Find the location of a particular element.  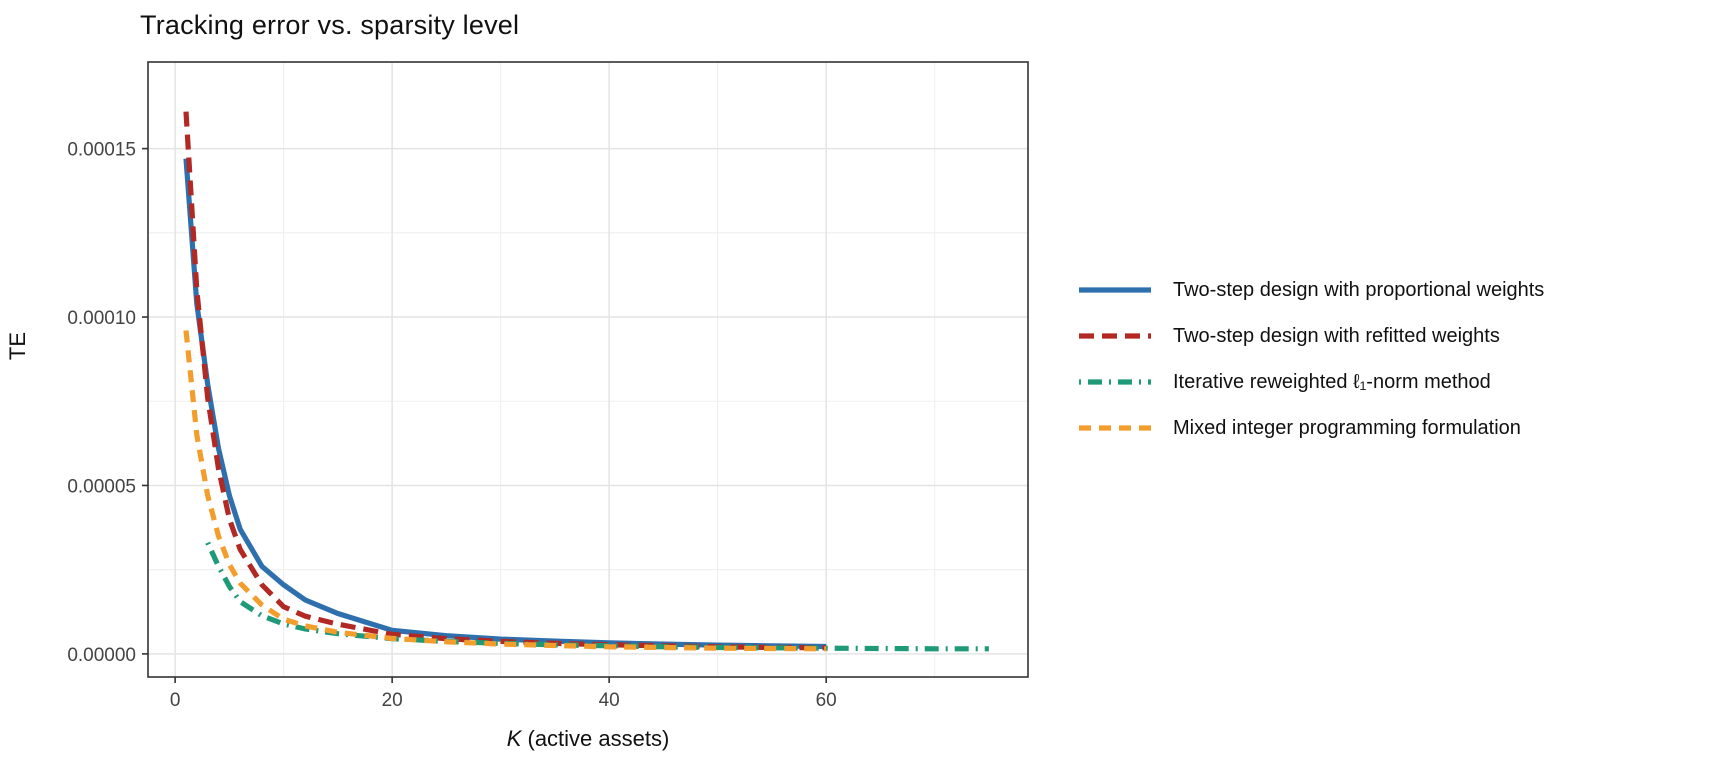

x-axis-label: K (active assets) is located at coordinates (588, 739).